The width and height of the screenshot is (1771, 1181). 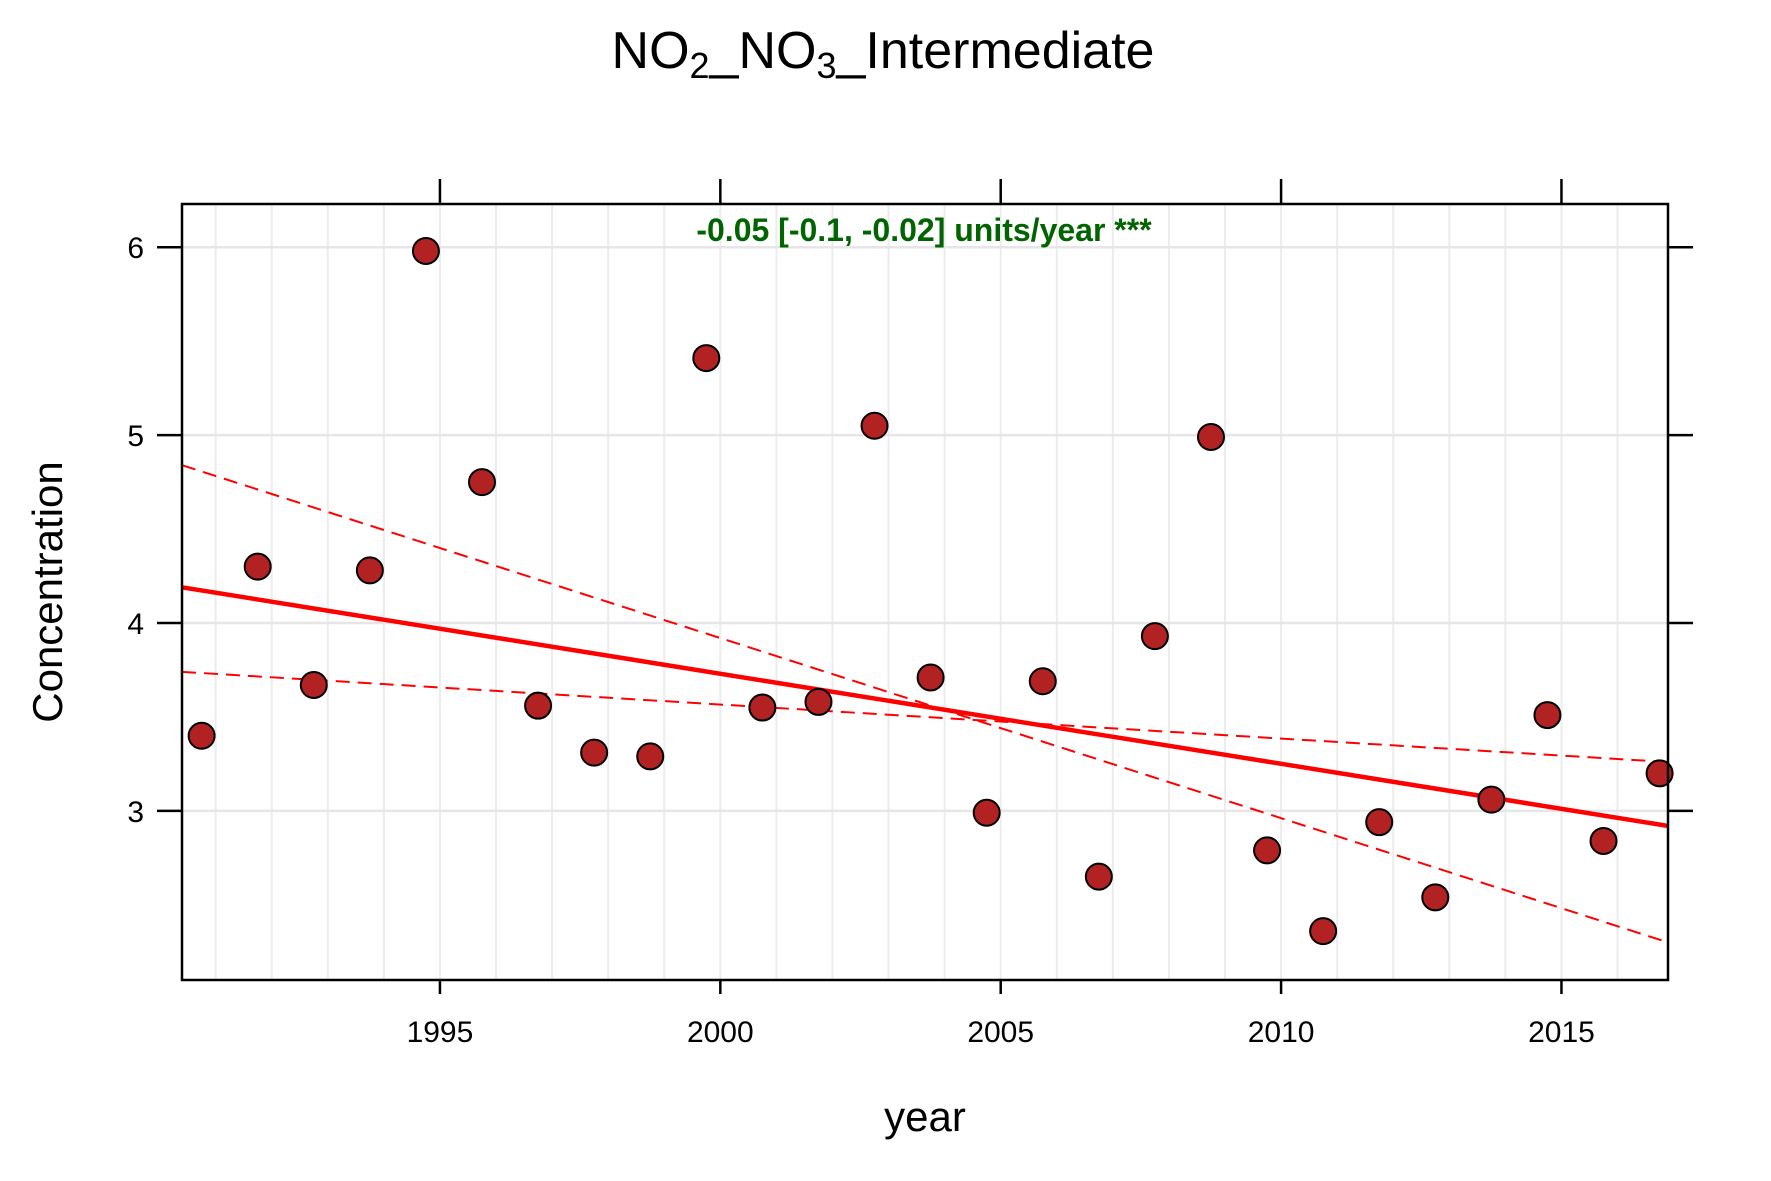 I want to click on y-axis-title: Concentration, so click(x=47, y=592).